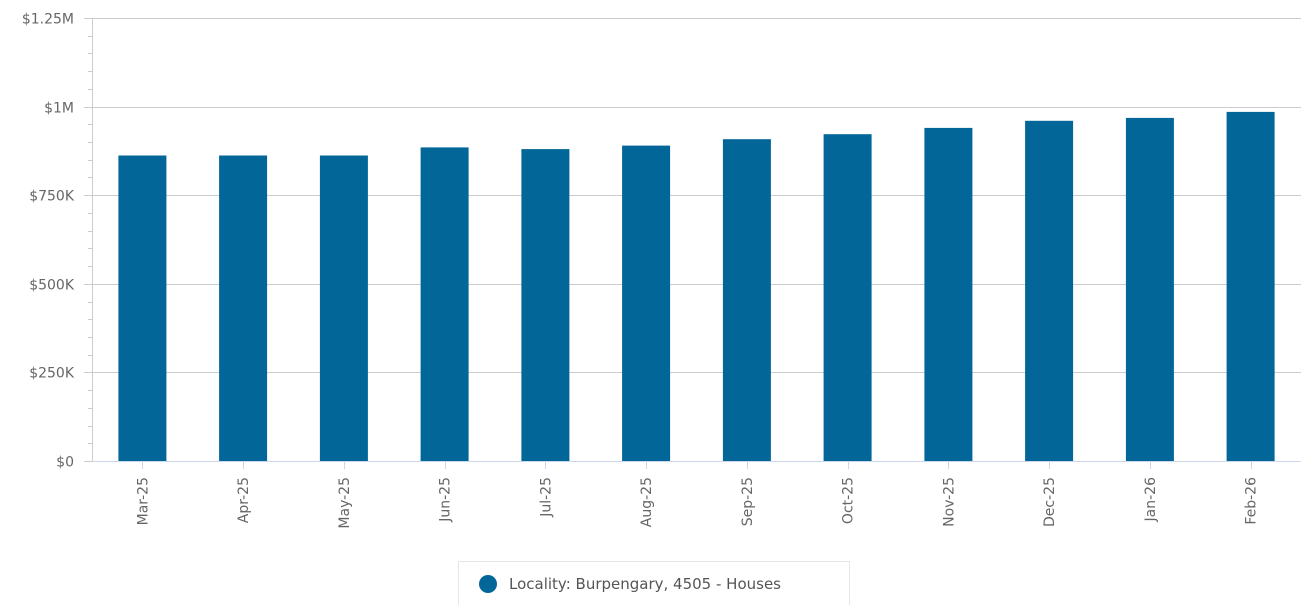 Image resolution: width=1306 pixels, height=605 pixels. I want to click on x-tick-label: Jun-25, so click(446, 500).